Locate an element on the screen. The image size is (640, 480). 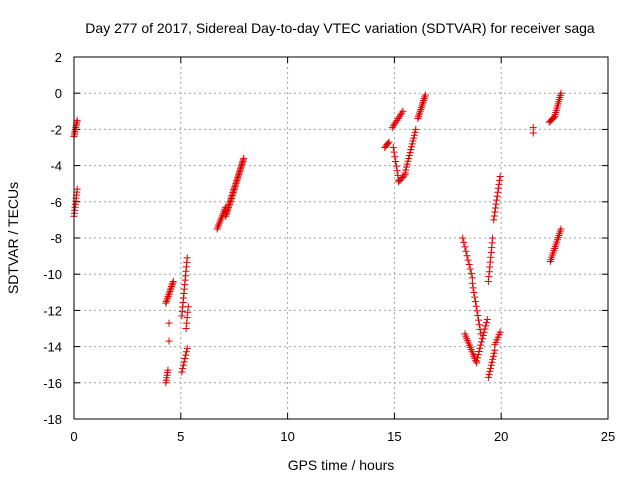
y-tick-label: -12 is located at coordinates (52, 310).